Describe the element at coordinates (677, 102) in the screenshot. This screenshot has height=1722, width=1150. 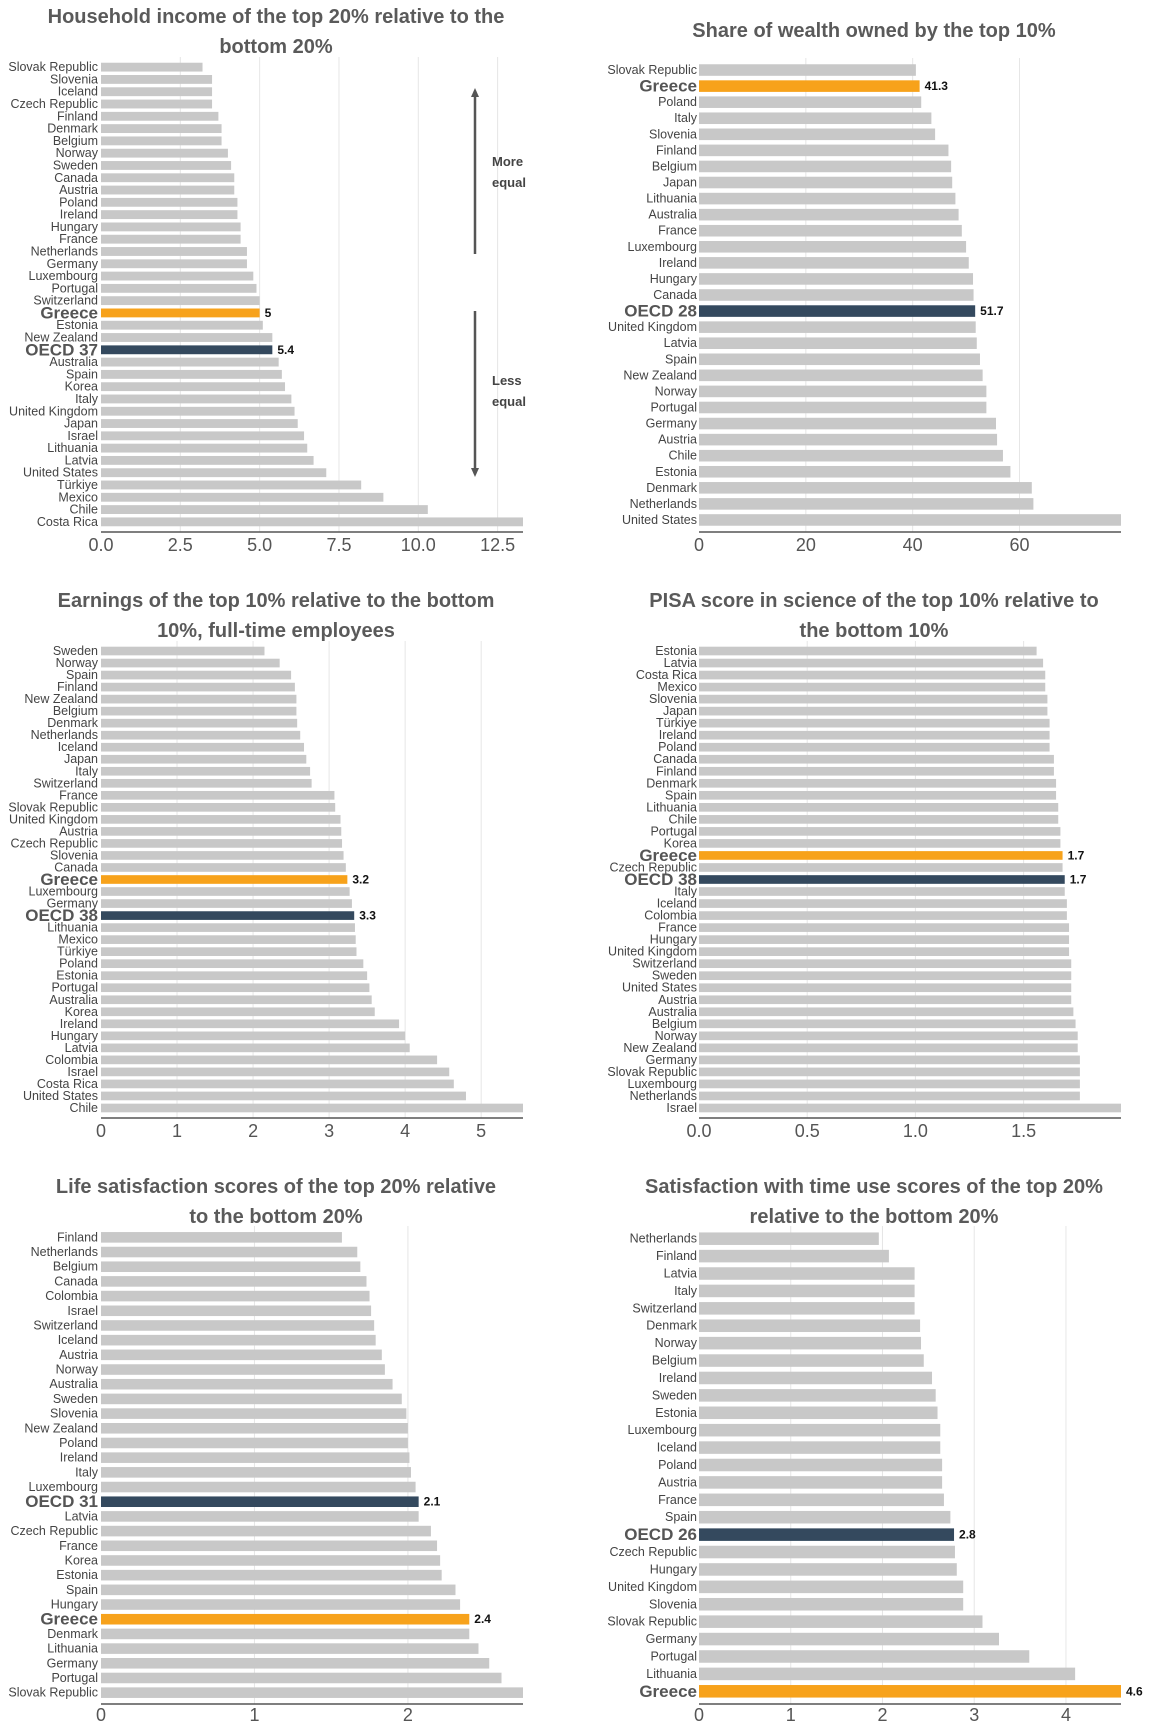
I see `category-label: Poland` at that location.